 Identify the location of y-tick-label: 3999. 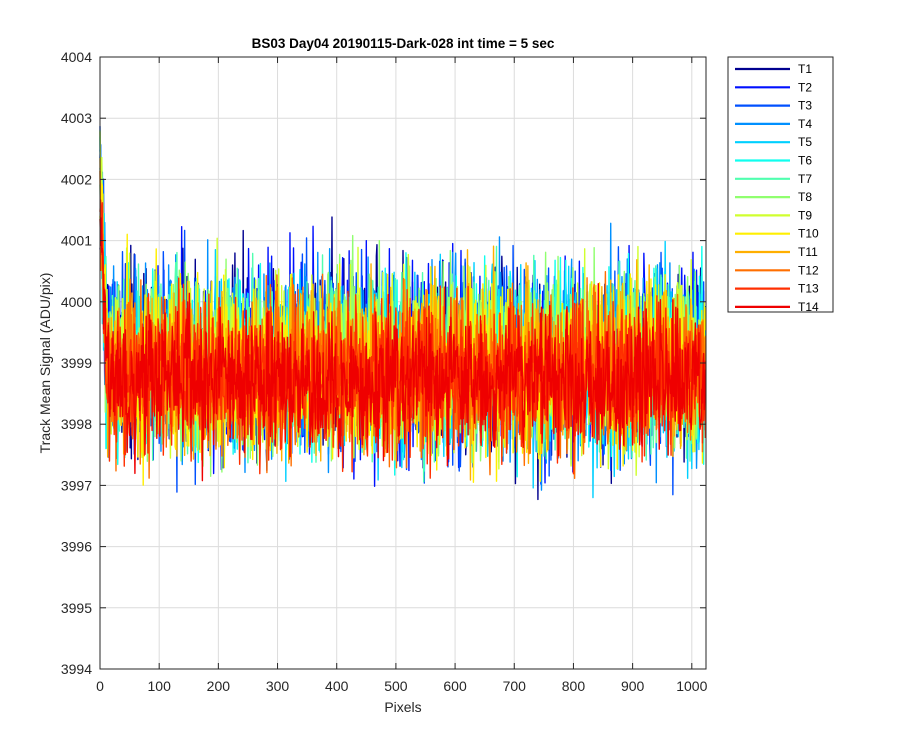
(76, 363).